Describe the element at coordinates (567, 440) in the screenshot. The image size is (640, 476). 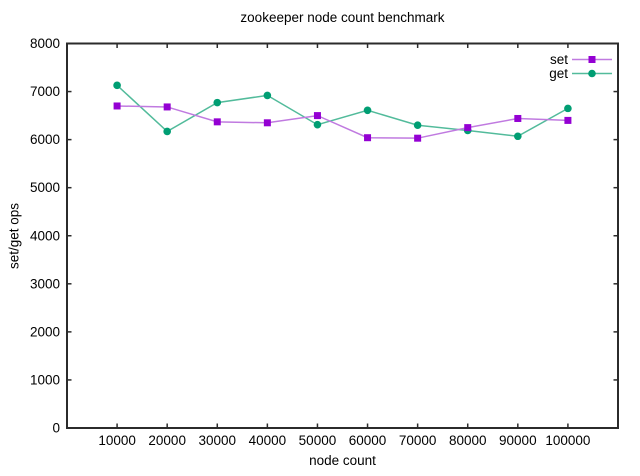
I see `x-tick-label: 100000` at that location.